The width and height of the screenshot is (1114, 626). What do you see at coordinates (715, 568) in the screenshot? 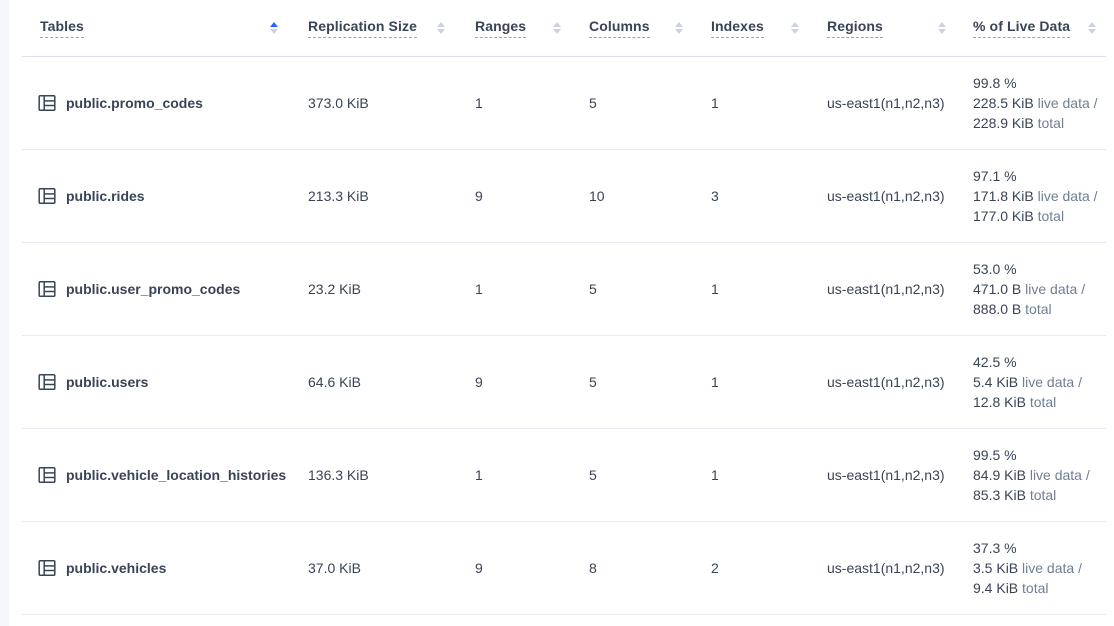
I see `indexes-cell: 2` at bounding box center [715, 568].